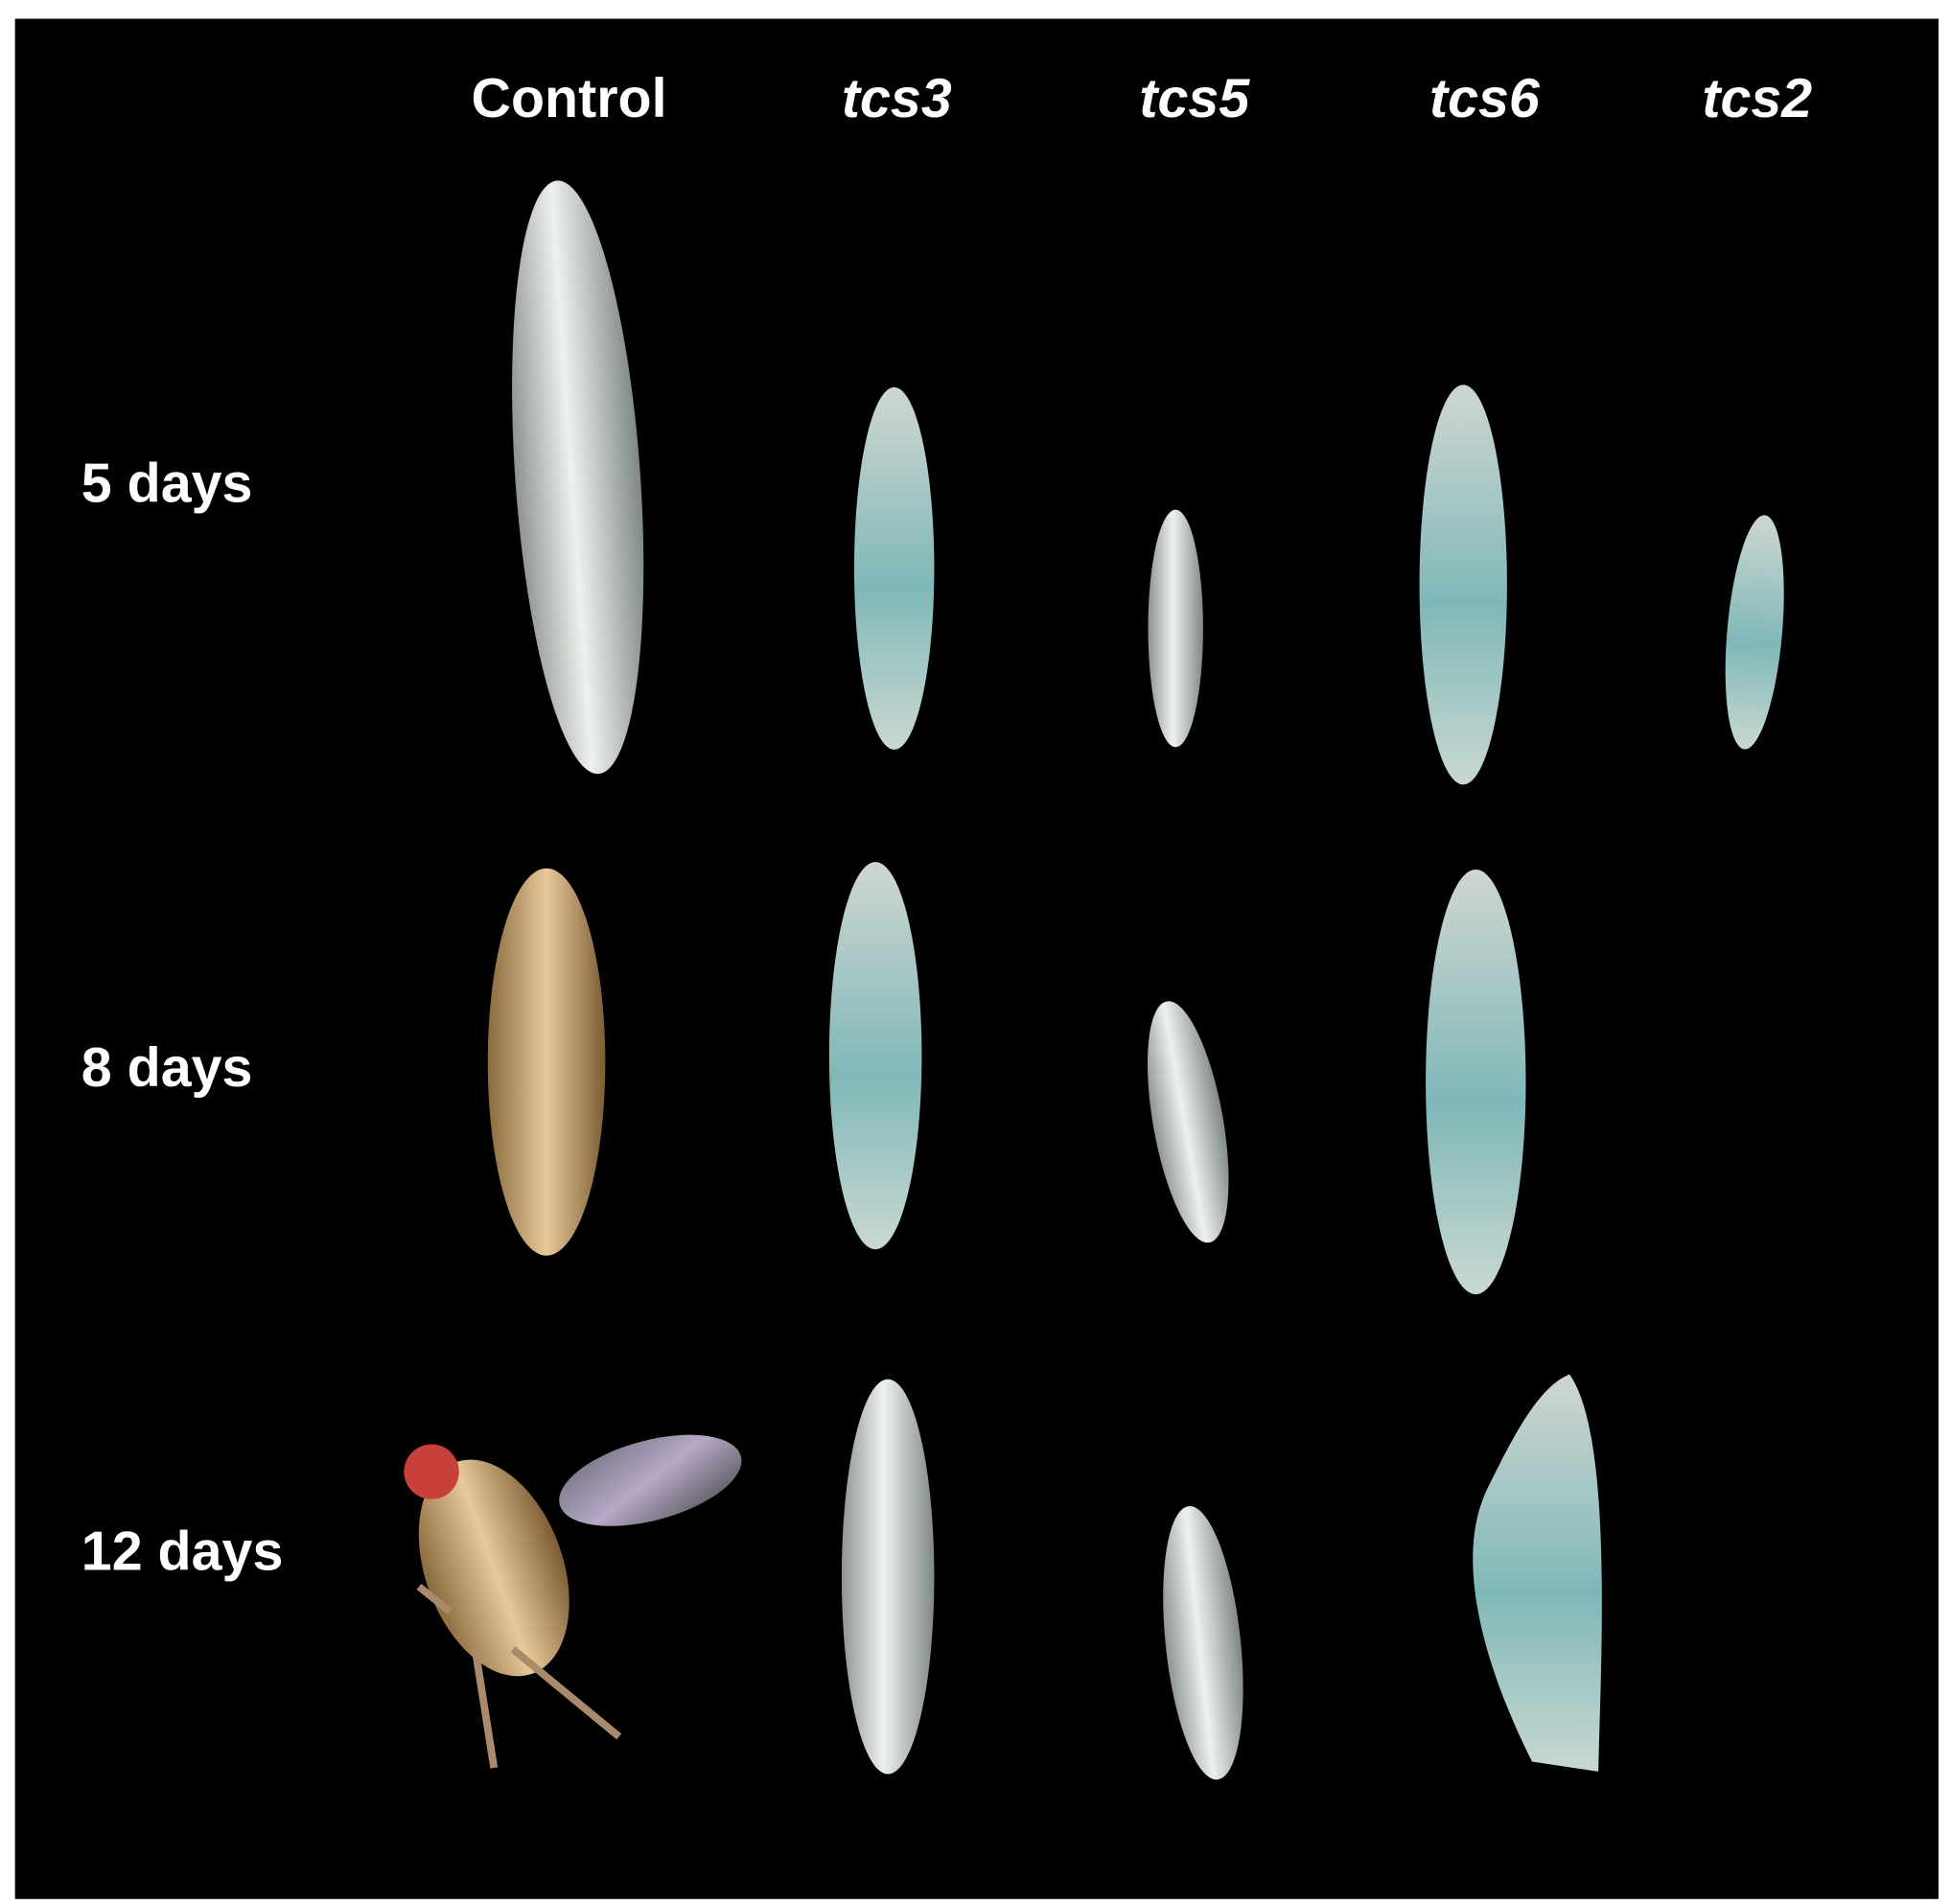 This screenshot has width=1951, height=1904. What do you see at coordinates (183, 1552) in the screenshot?
I see `row-label: 12 days` at bounding box center [183, 1552].